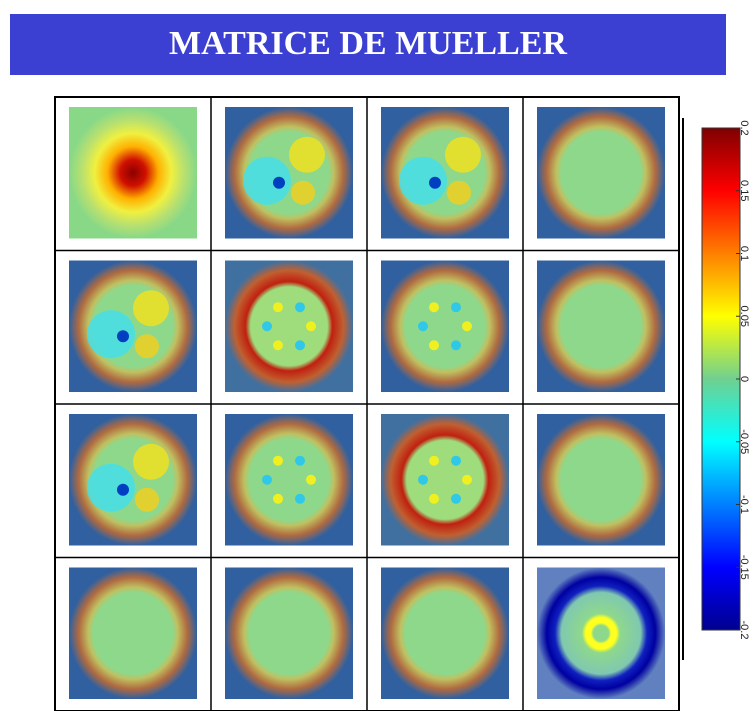  Describe the element at coordinates (744, 504) in the screenshot. I see `tick-label: -0.1` at that location.